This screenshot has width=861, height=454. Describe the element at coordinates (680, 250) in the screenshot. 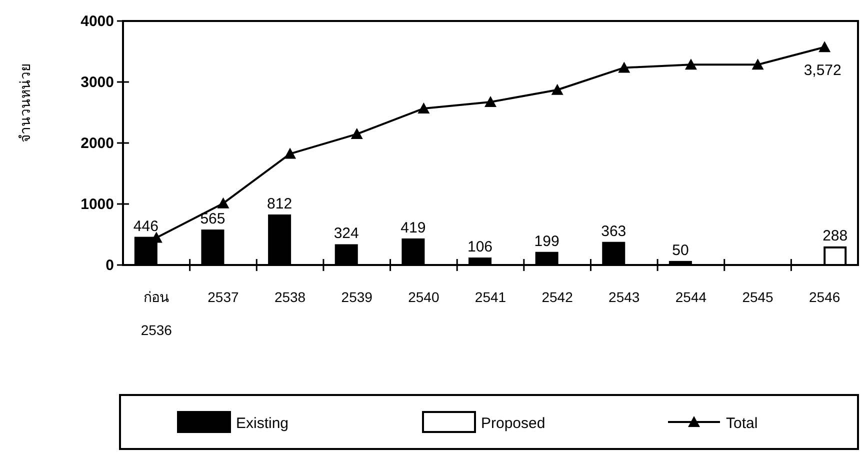

I see `data-label: 50` at that location.